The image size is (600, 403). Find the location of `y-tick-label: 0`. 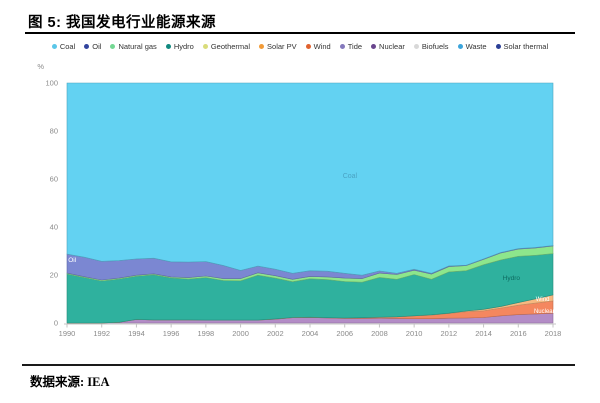

y-tick-label: 0 is located at coordinates (56, 323).